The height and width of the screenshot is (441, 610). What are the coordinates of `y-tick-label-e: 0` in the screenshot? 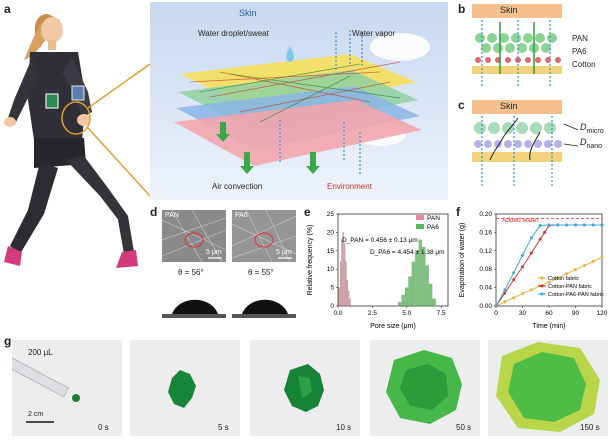 It's located at (332, 306).